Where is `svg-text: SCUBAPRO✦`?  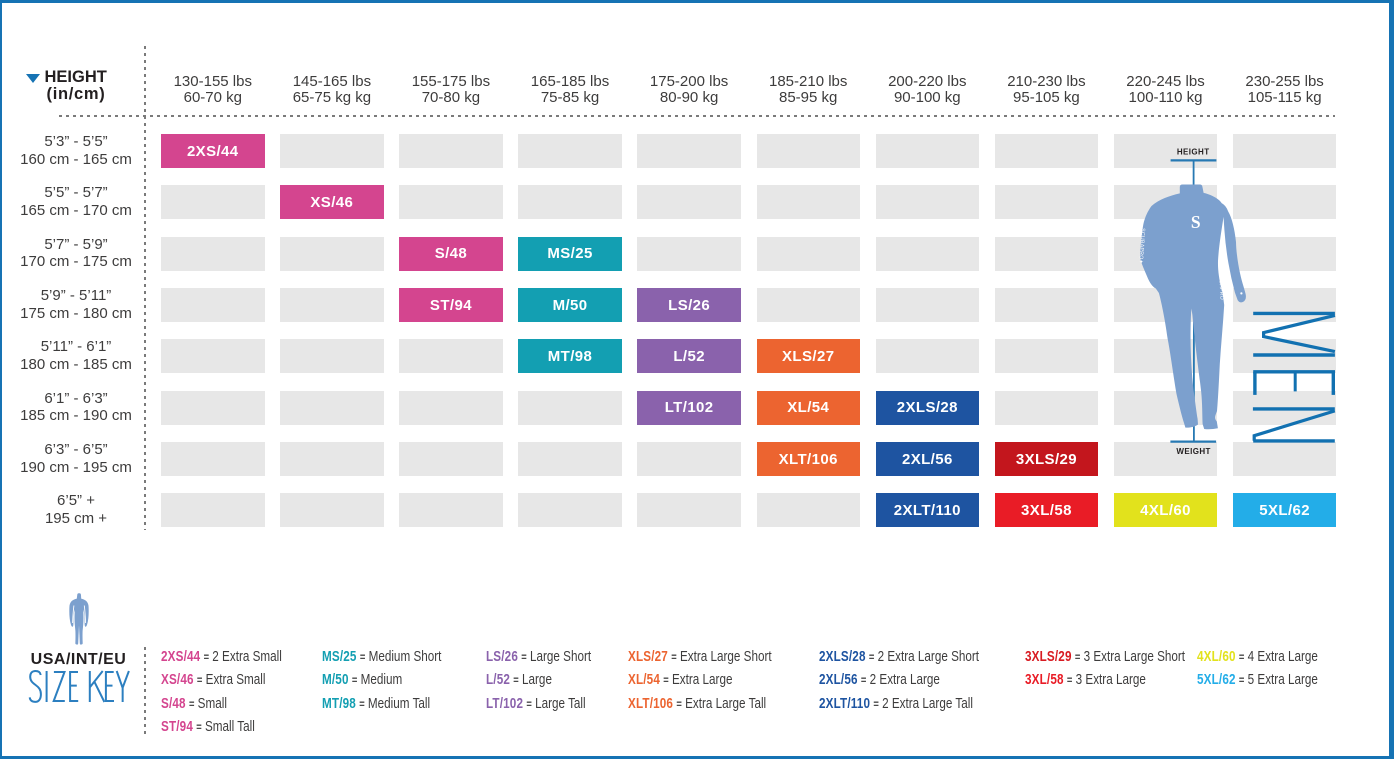 svg-text: SCUBAPRO✦ is located at coordinates (1141, 246).